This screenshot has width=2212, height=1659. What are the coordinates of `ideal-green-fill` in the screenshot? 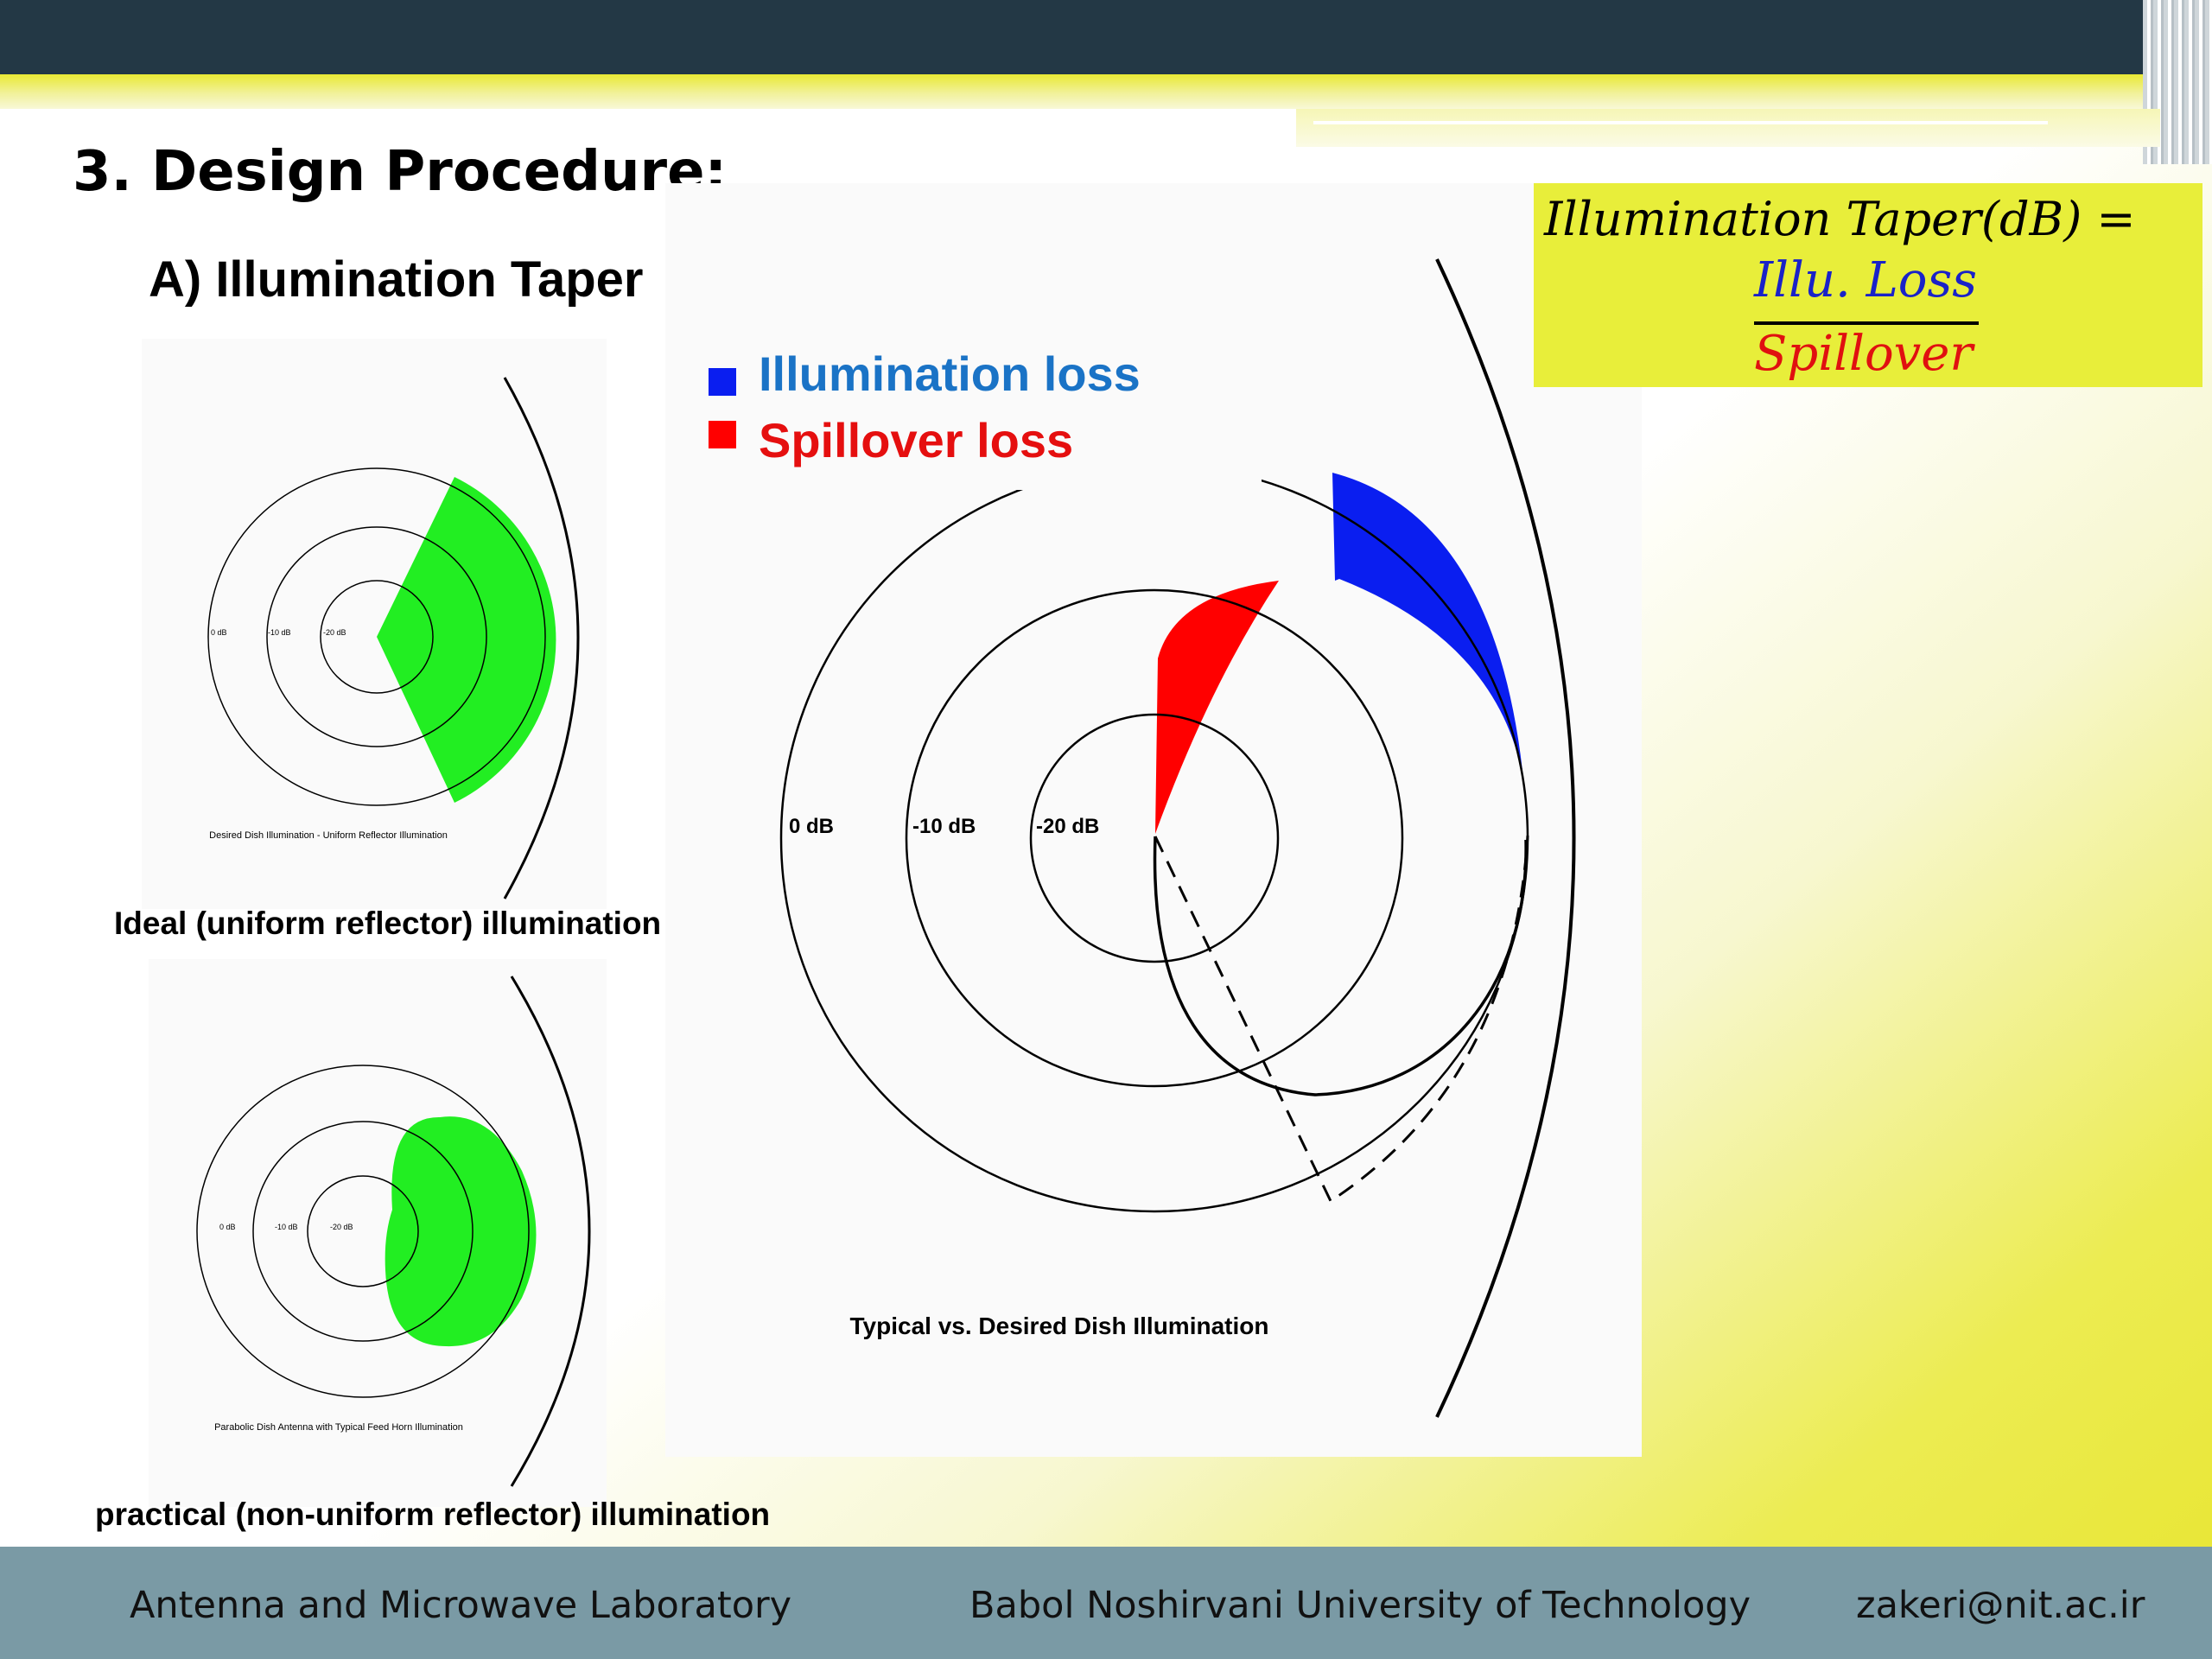 It's located at (466, 640).